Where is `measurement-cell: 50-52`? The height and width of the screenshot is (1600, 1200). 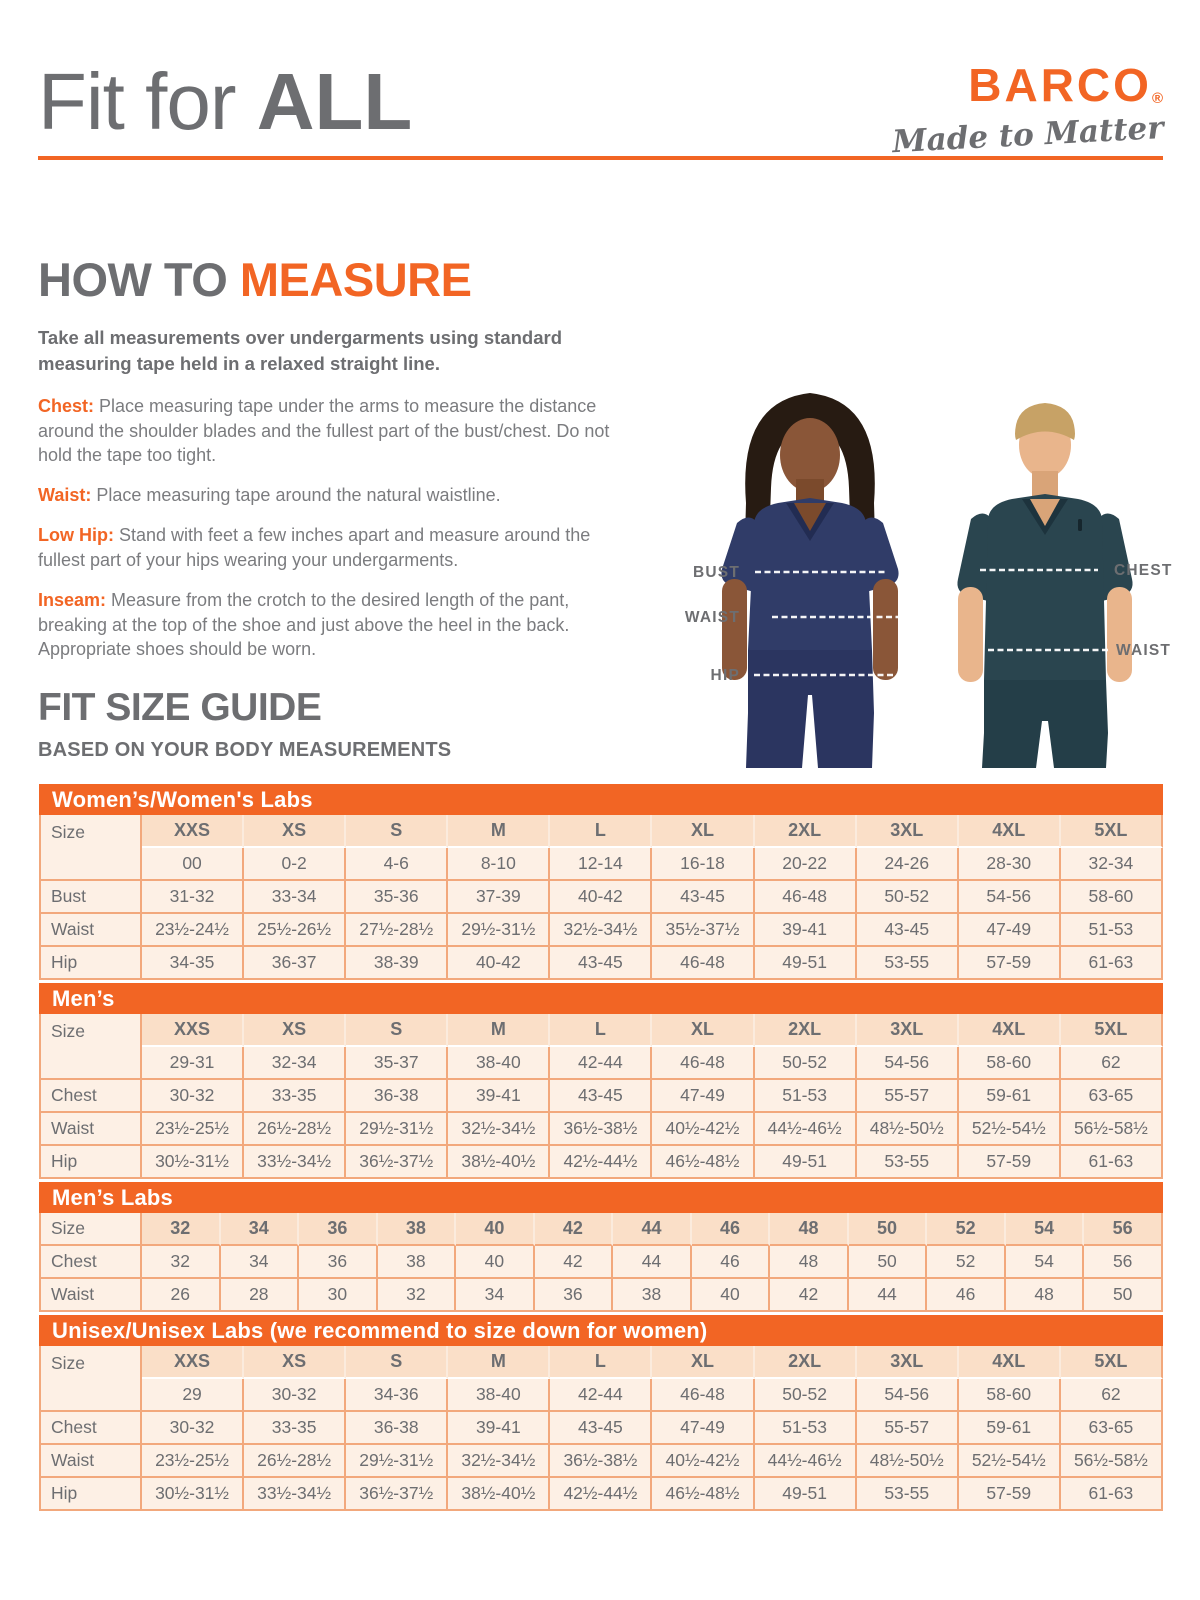
measurement-cell: 50-52 is located at coordinates (907, 897).